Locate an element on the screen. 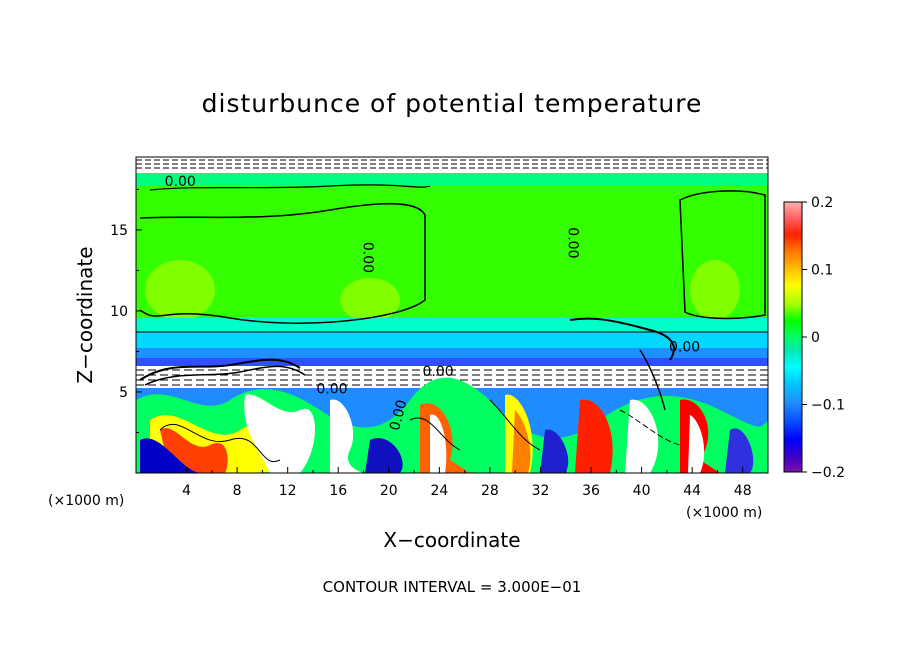 The height and width of the screenshot is (654, 904). x-axis: 4 8 12 16 20 24 28 32 36 40 44 48 is located at coordinates (456, 483).